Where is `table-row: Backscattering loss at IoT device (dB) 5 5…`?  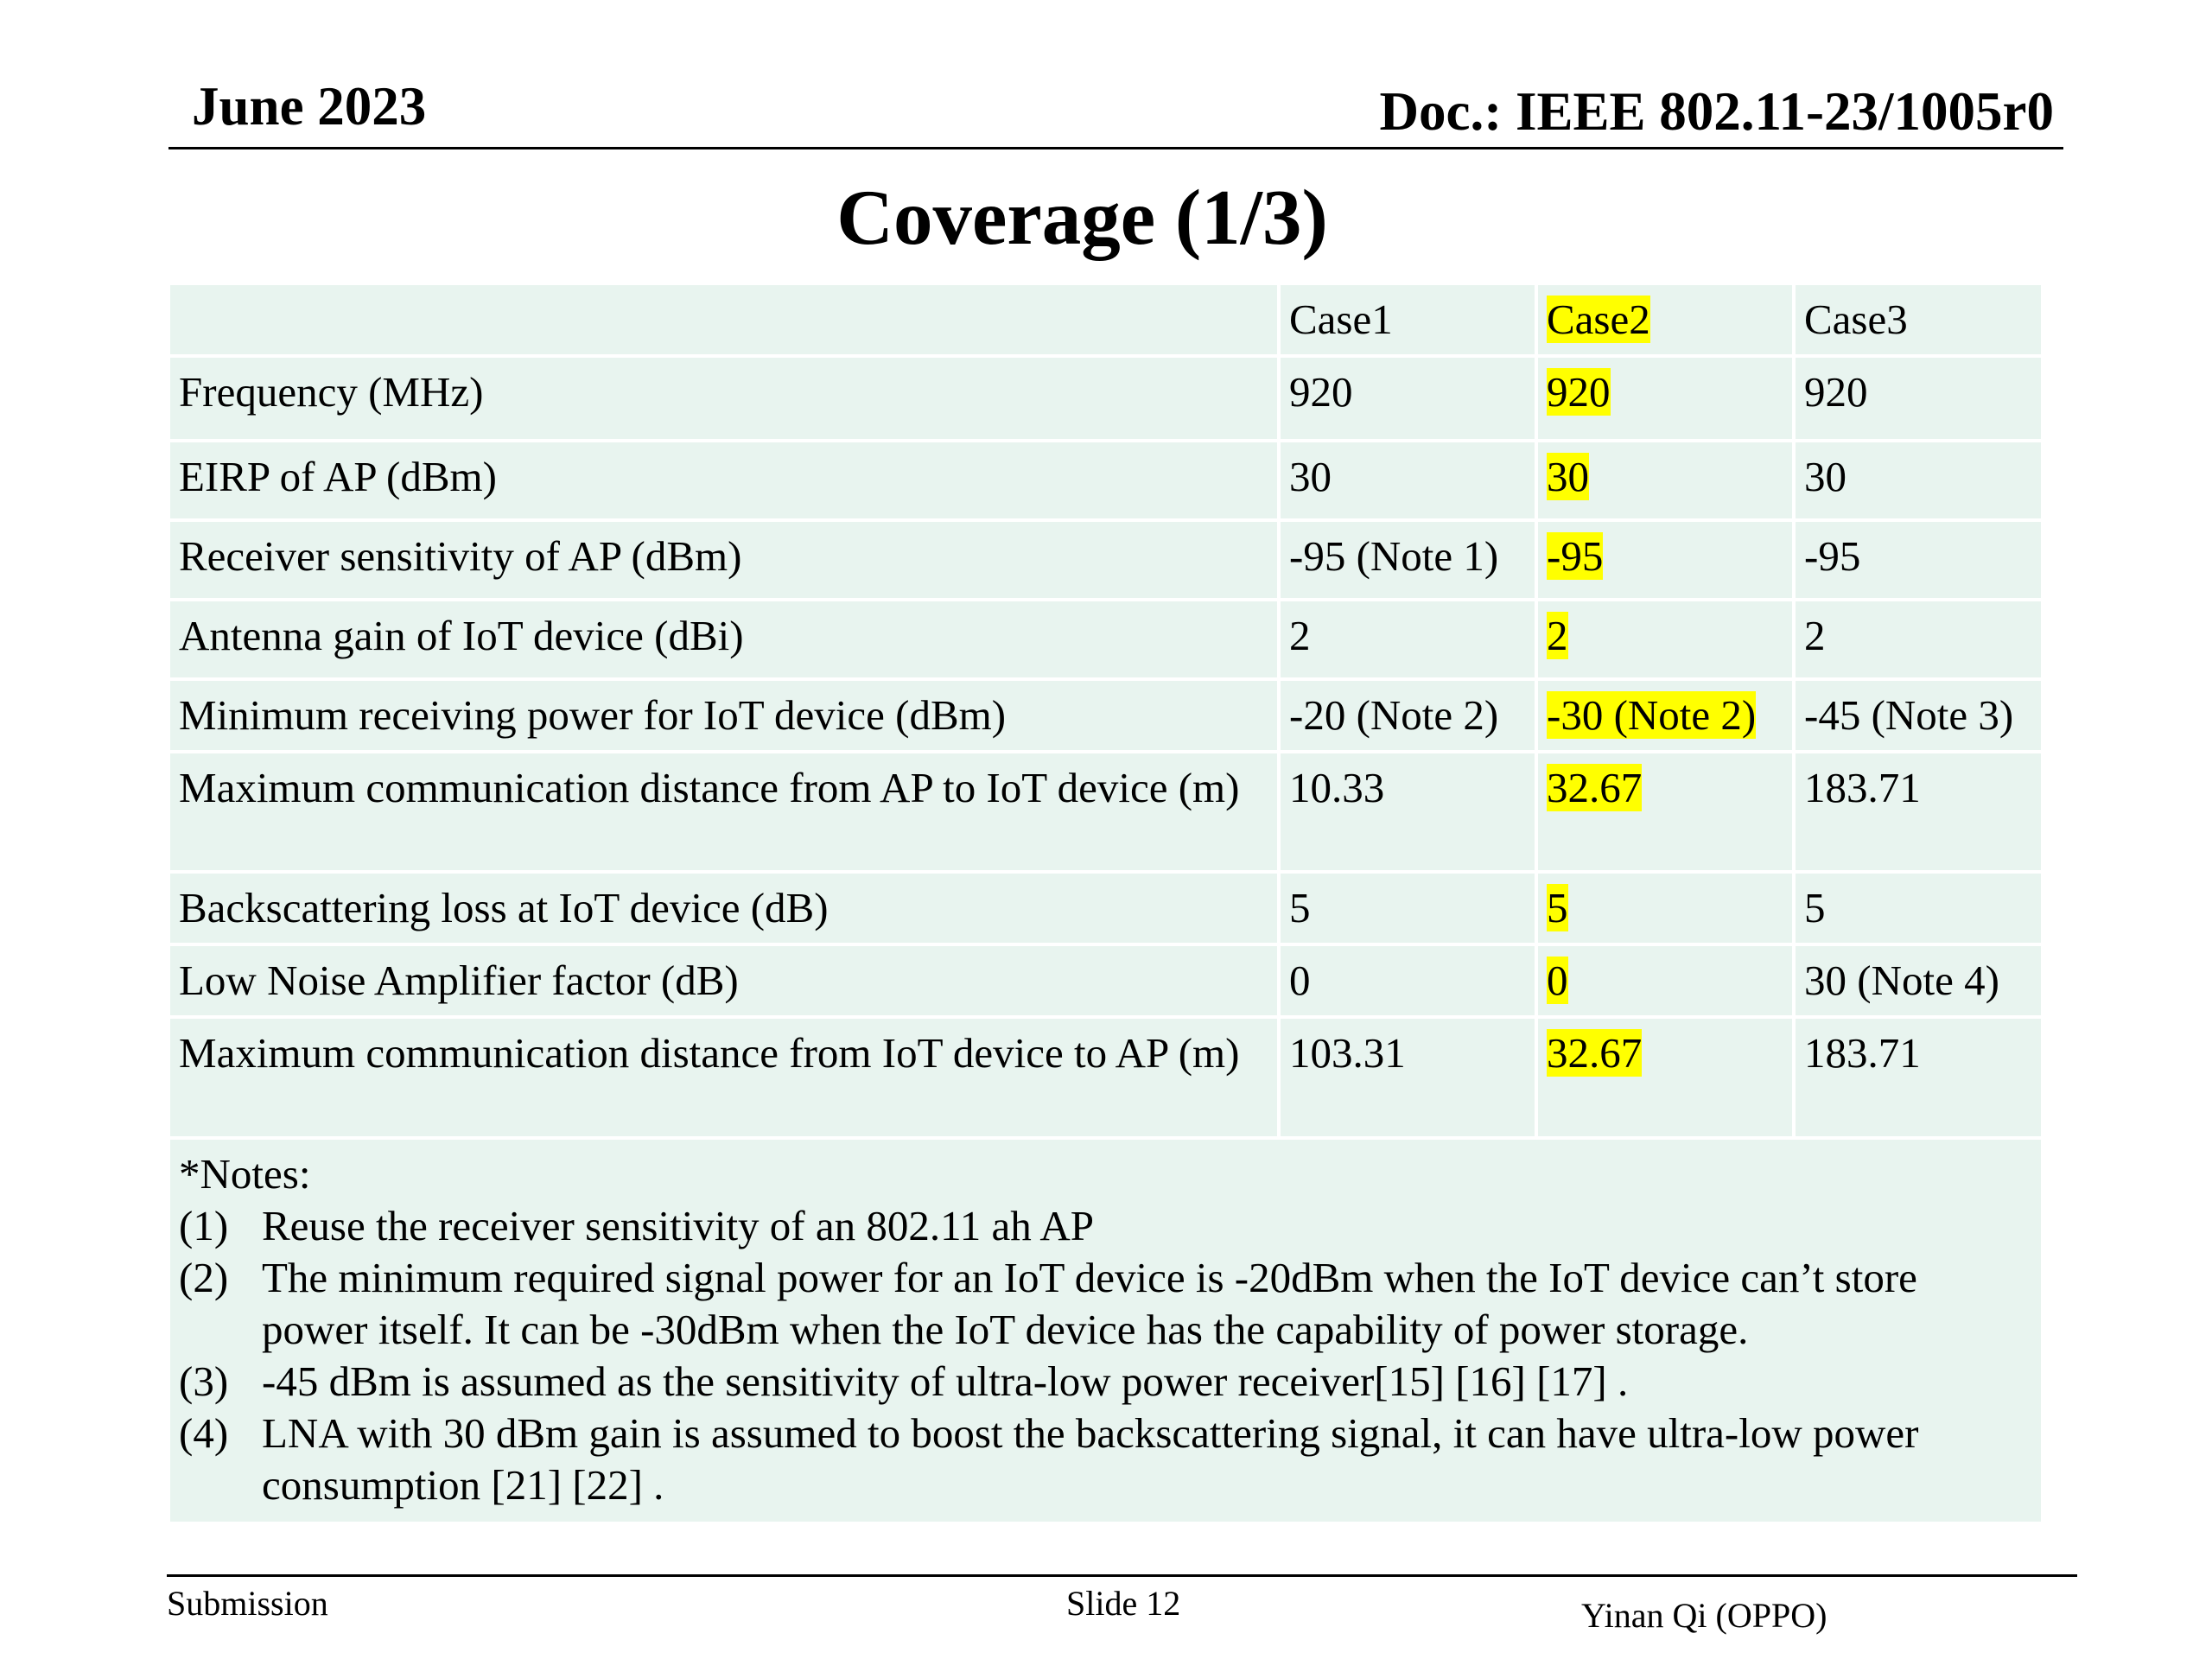
table-row: Backscattering loss at IoT device (dB) 5 5… is located at coordinates (1105, 909).